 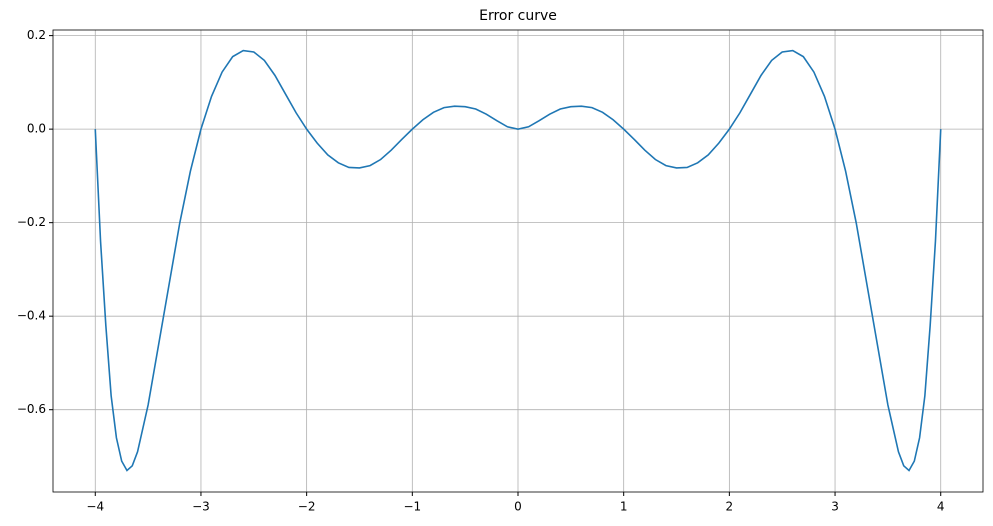 What do you see at coordinates (835, 507) in the screenshot?
I see `x-tick-label: 3` at bounding box center [835, 507].